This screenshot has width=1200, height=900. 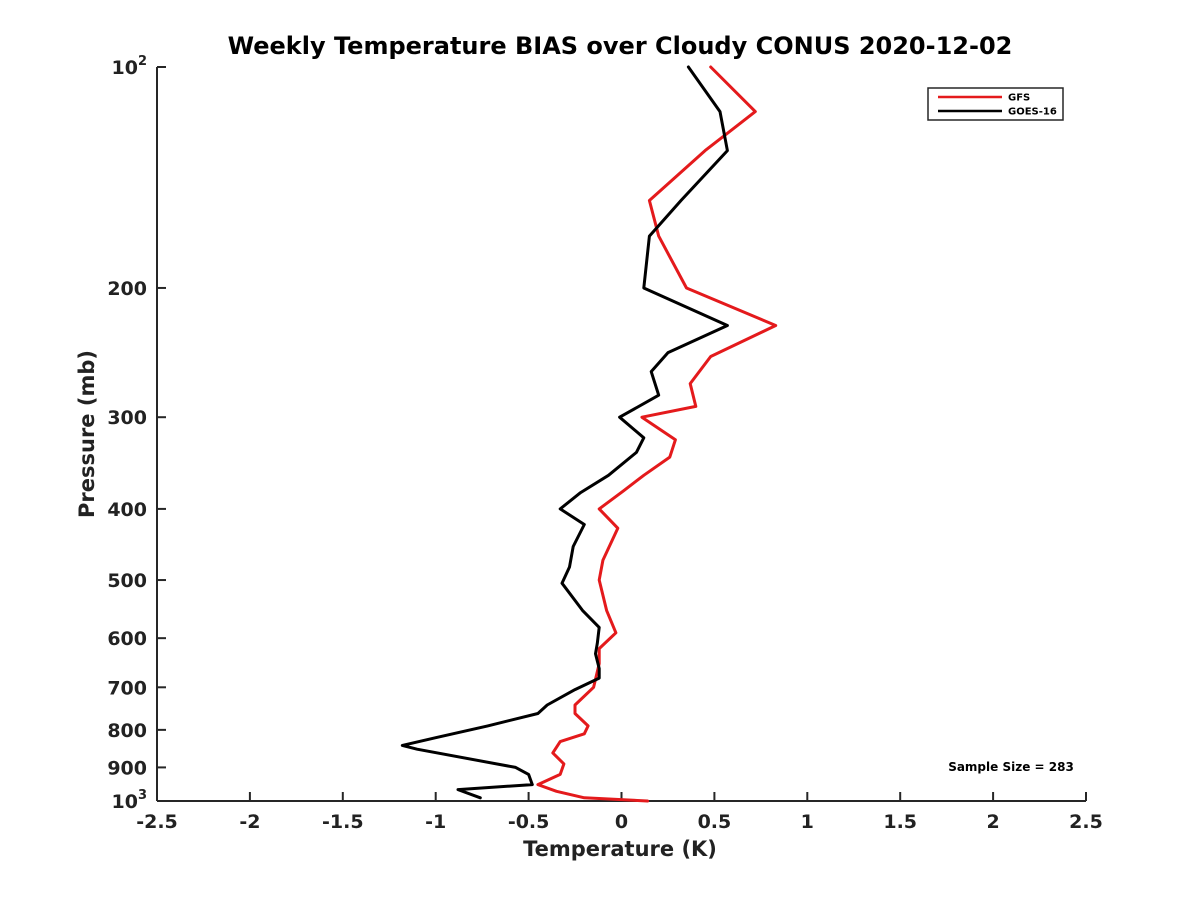 I want to click on legend: GFS GOES-16, so click(x=995, y=104).